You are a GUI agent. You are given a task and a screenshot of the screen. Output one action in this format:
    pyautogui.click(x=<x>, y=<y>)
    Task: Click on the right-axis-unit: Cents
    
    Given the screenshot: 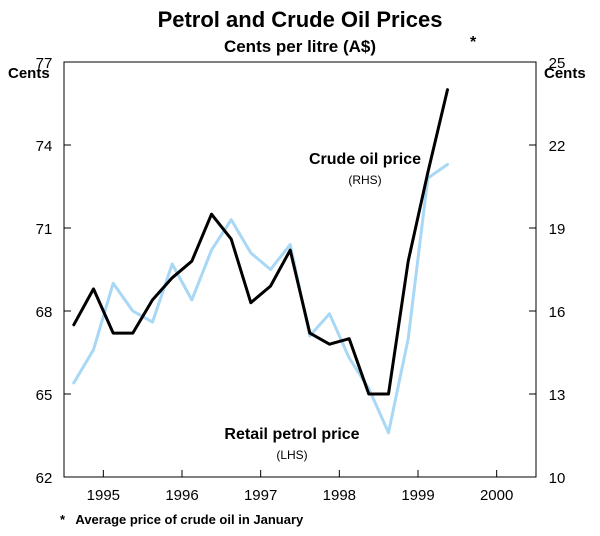 What is the action you would take?
    pyautogui.click(x=565, y=73)
    